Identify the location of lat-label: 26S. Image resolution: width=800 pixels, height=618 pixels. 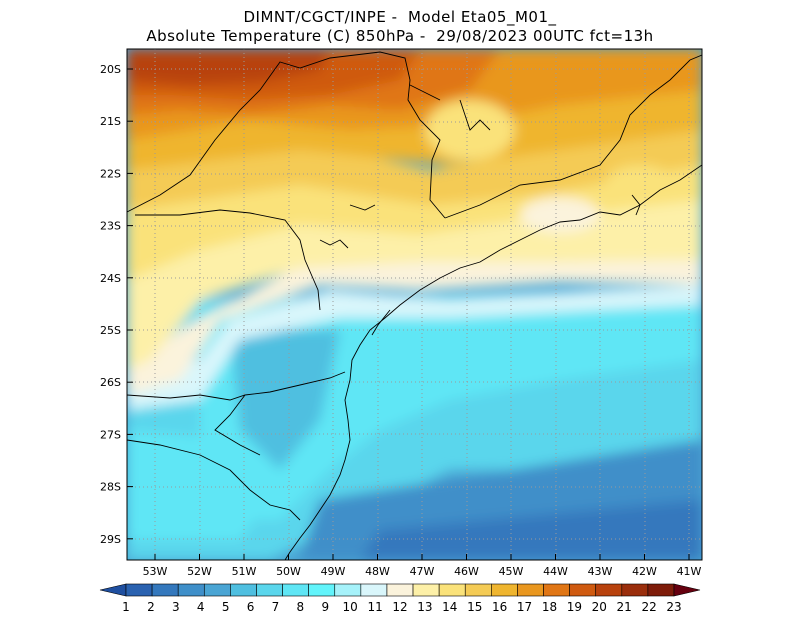
(110, 382).